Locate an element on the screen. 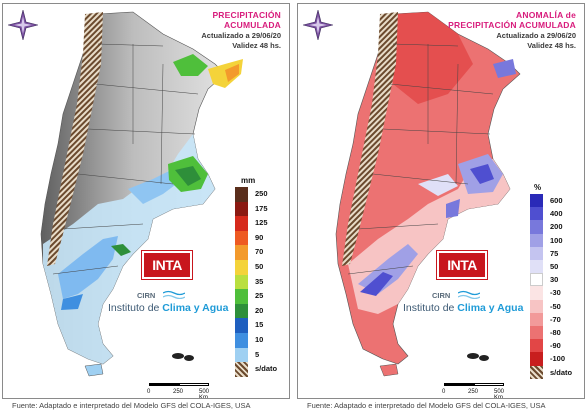 This screenshot has height=413, width=588. legend-item: -80 is located at coordinates (557, 333).